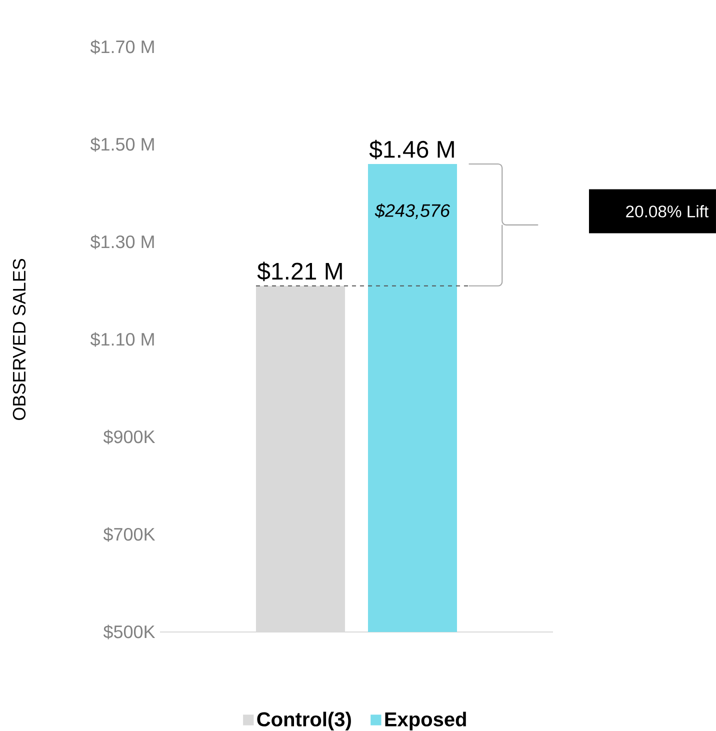 The image size is (716, 731). I want to click on y-tick-label: $1.10 M, so click(122, 339).